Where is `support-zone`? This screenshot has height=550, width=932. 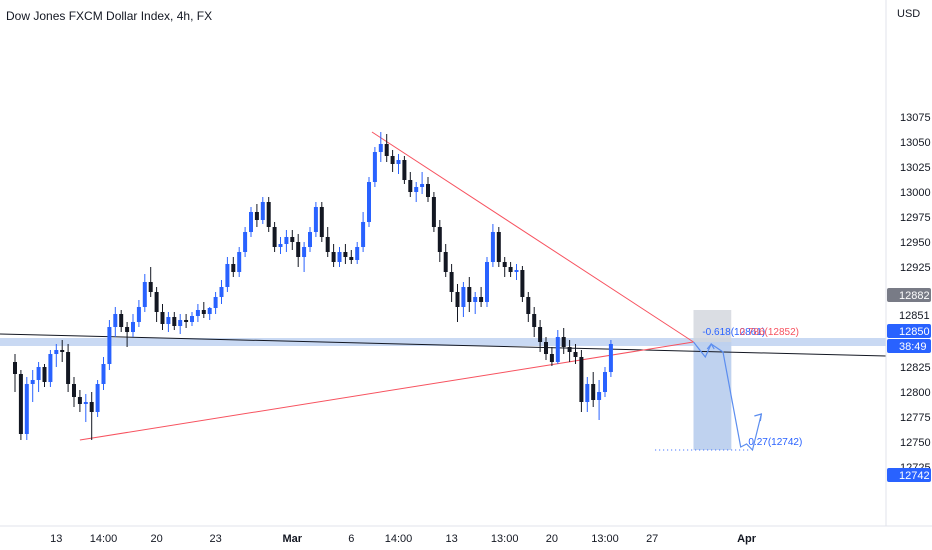 support-zone is located at coordinates (443, 342).